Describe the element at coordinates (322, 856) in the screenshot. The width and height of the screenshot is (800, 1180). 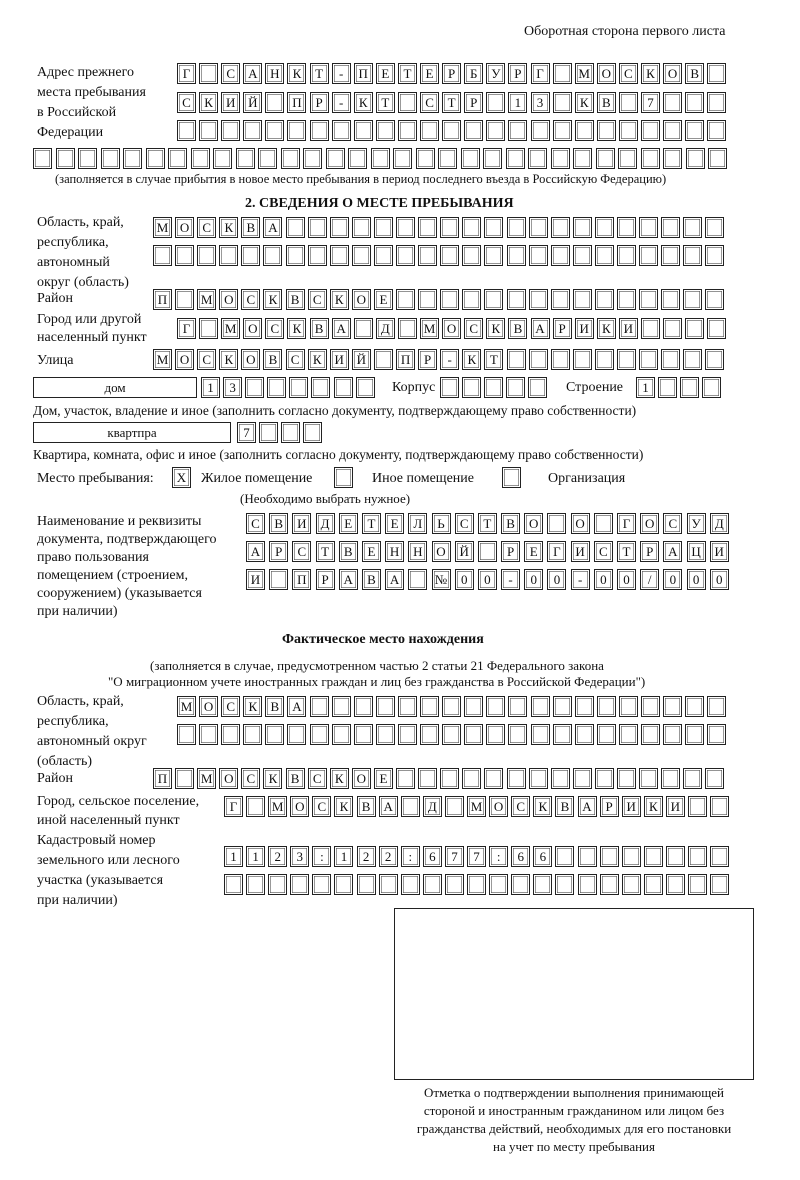
I see `char-cell: :` at that location.